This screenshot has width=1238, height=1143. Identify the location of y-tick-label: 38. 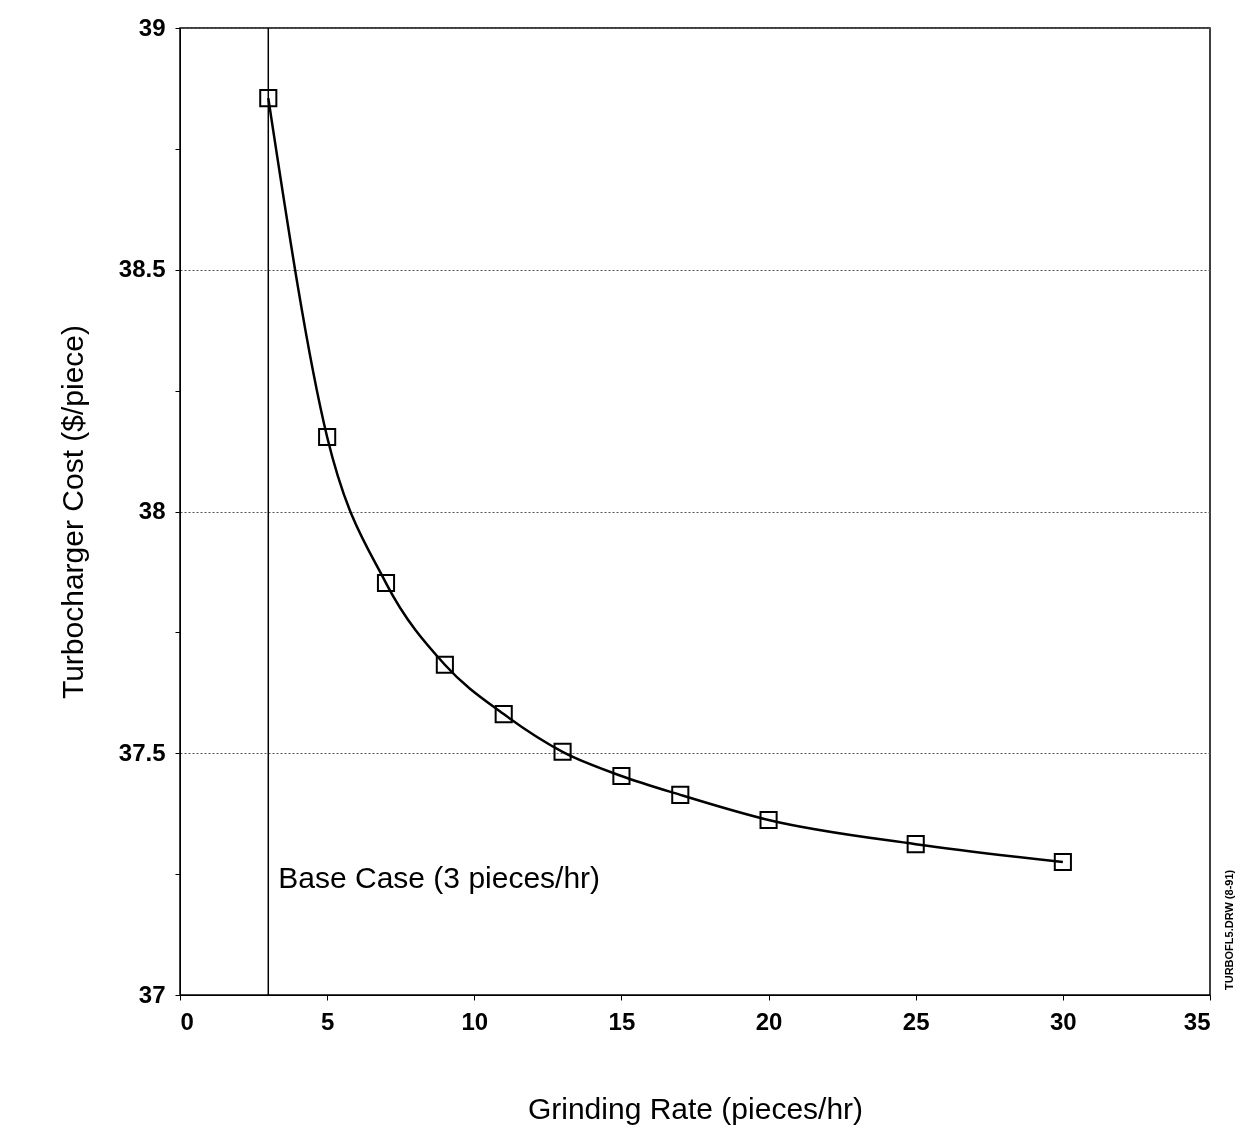
(152, 510).